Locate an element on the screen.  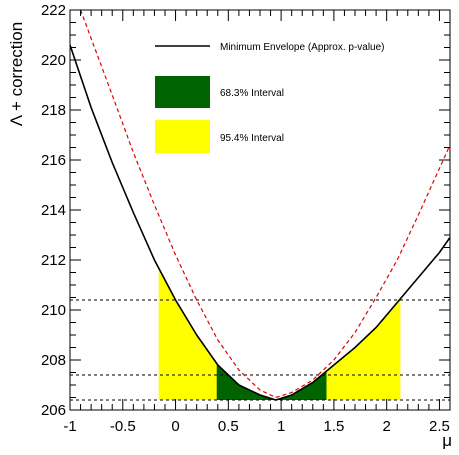
legend-68-swatch is located at coordinates (182, 92).